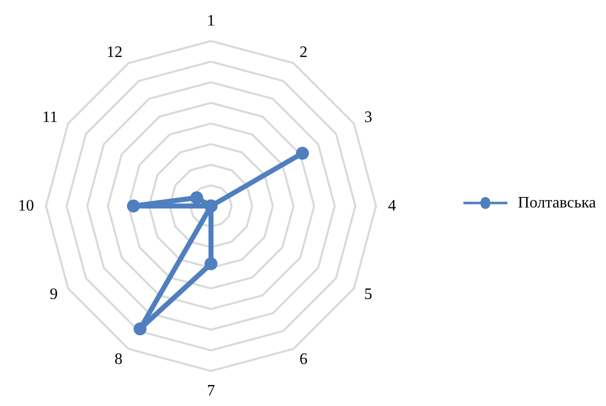 This screenshot has height=406, width=606. Describe the element at coordinates (50, 117) in the screenshot. I see `spoke-label: 11` at that location.